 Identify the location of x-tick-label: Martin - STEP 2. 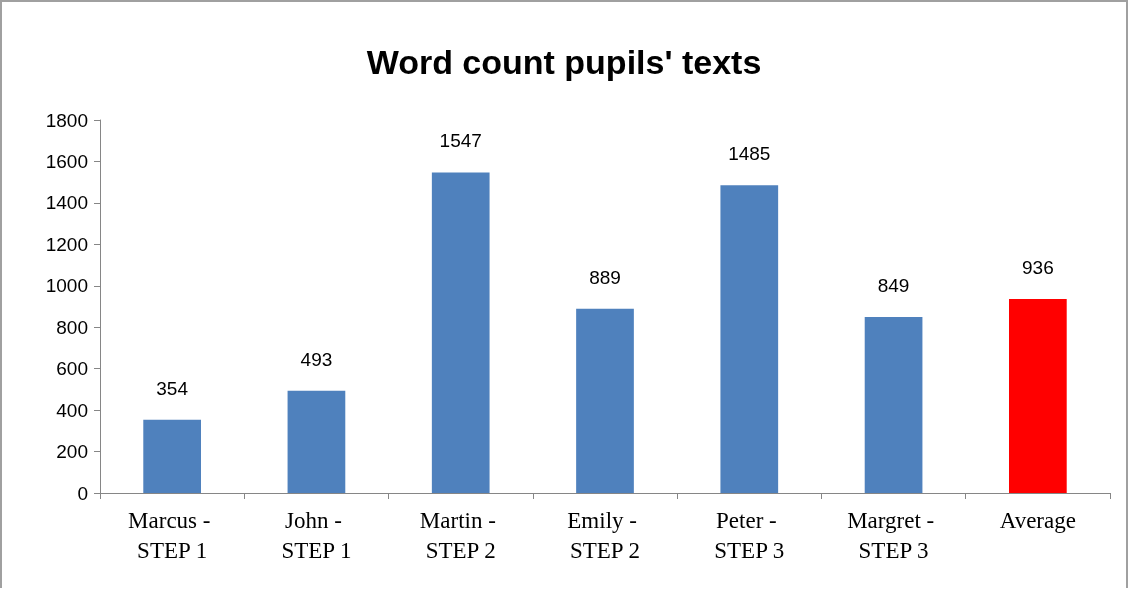
(460, 535).